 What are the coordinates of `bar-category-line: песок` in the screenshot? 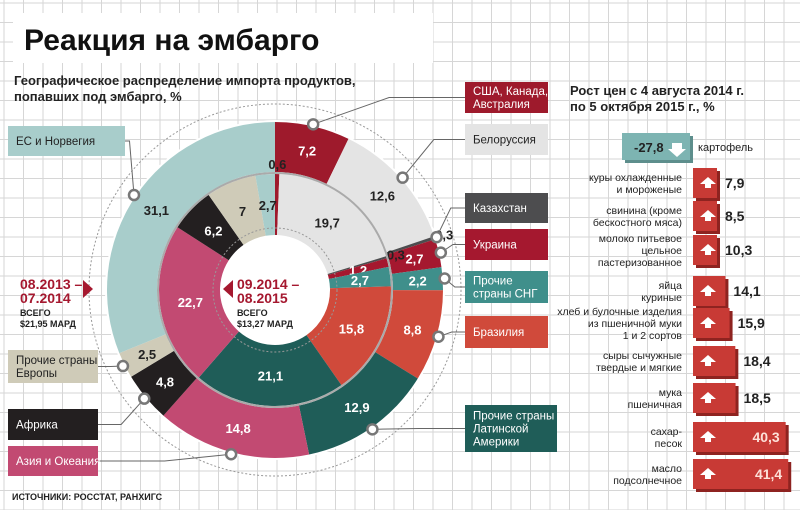 It's located at (669, 444).